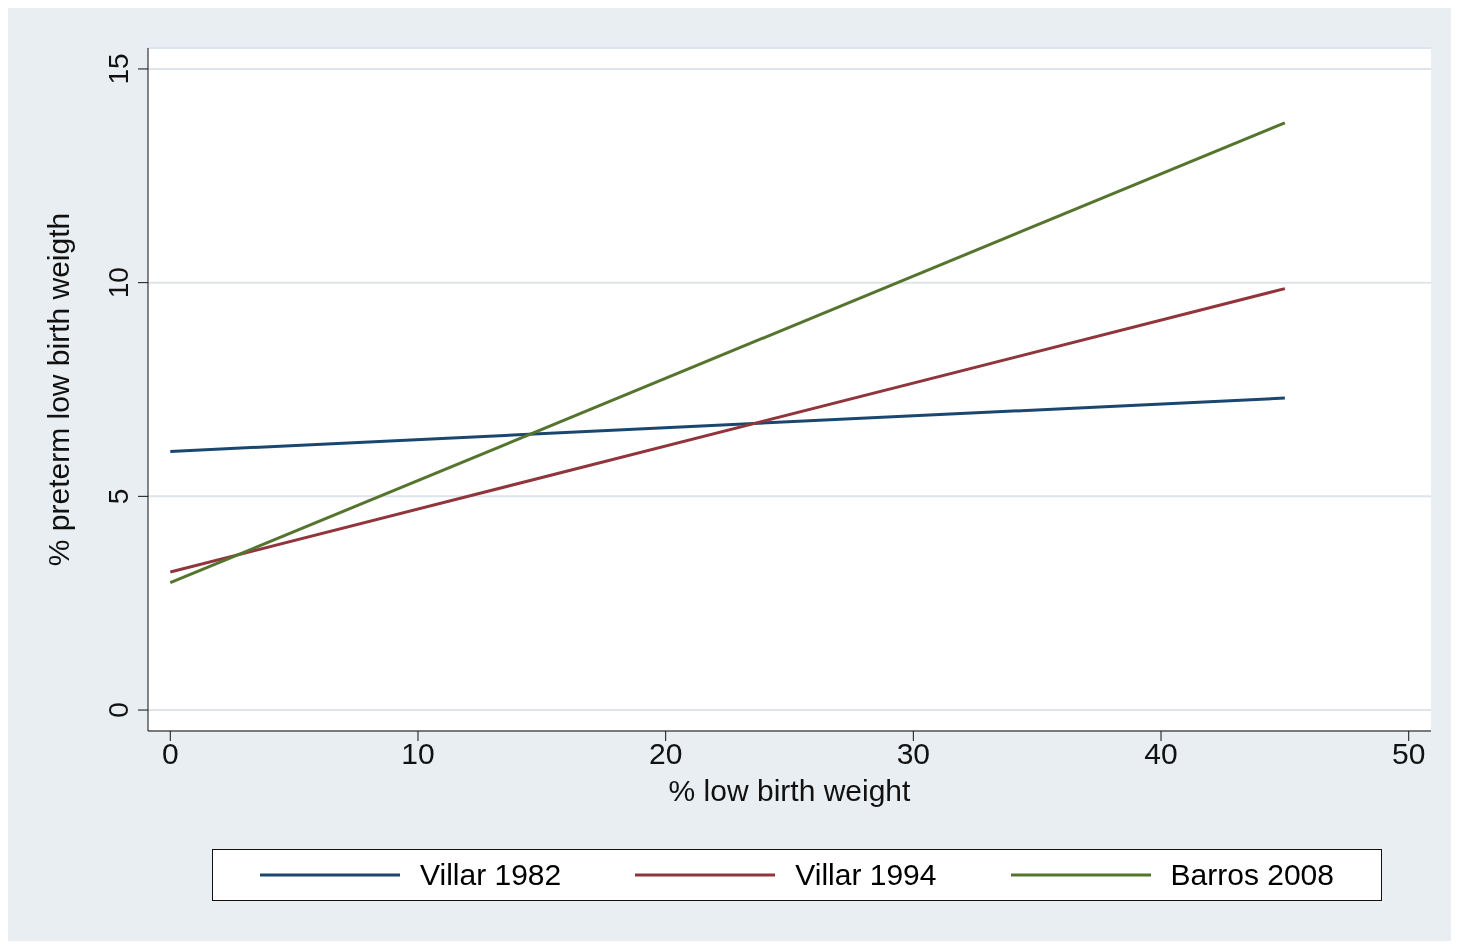 Image resolution: width=1459 pixels, height=949 pixels. What do you see at coordinates (866, 875) in the screenshot?
I see `legend-label: Villar 1994` at bounding box center [866, 875].